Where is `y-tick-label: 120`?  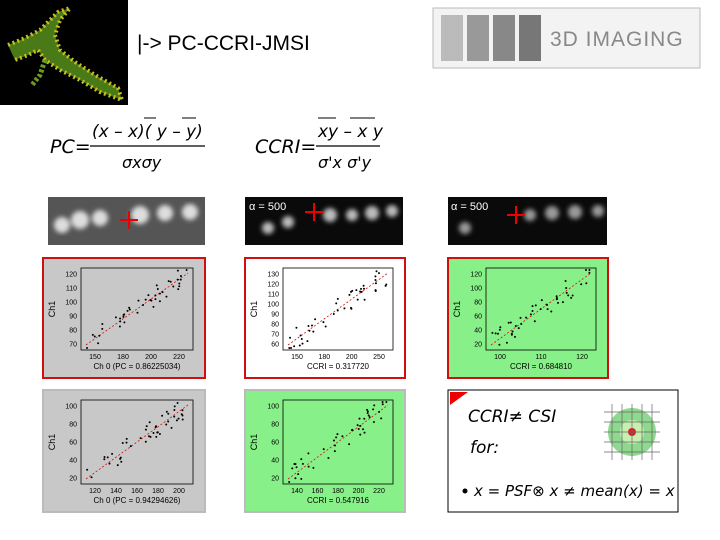 y-tick-label: 120 is located at coordinates (476, 275).